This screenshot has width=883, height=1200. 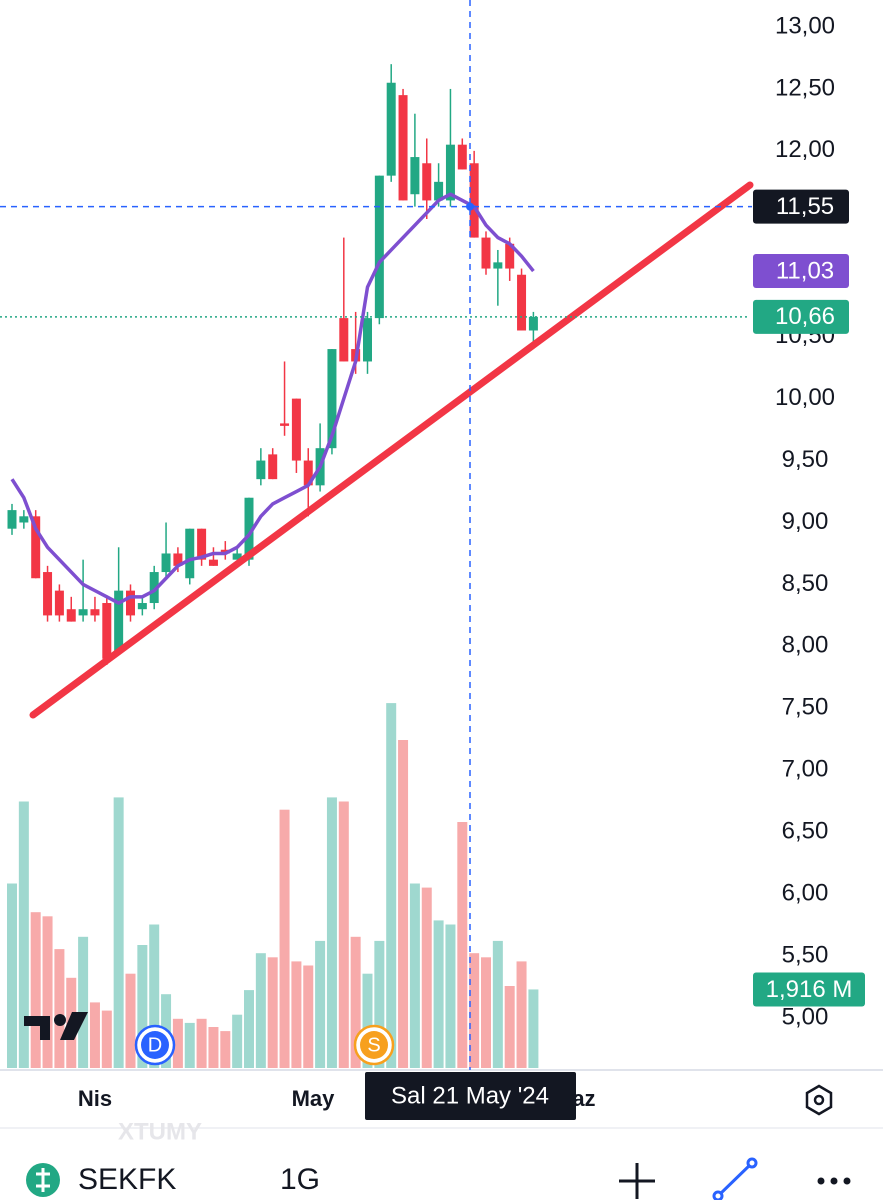 I want to click on y-tick-label: 12,50, so click(x=805, y=87).